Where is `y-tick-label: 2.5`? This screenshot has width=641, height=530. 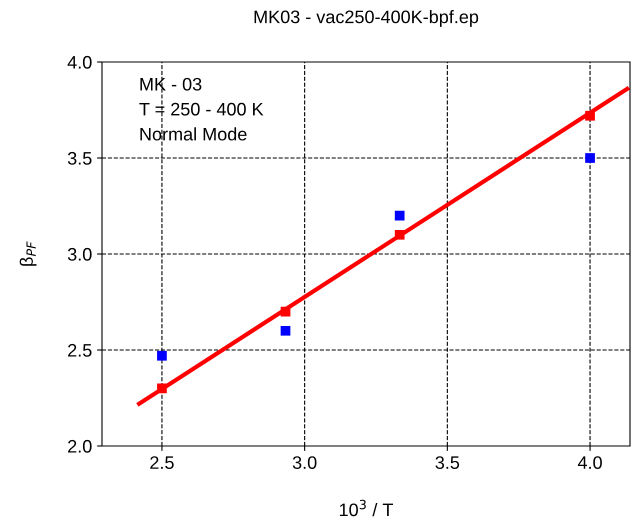
y-tick-label: 2.5 is located at coordinates (80, 350).